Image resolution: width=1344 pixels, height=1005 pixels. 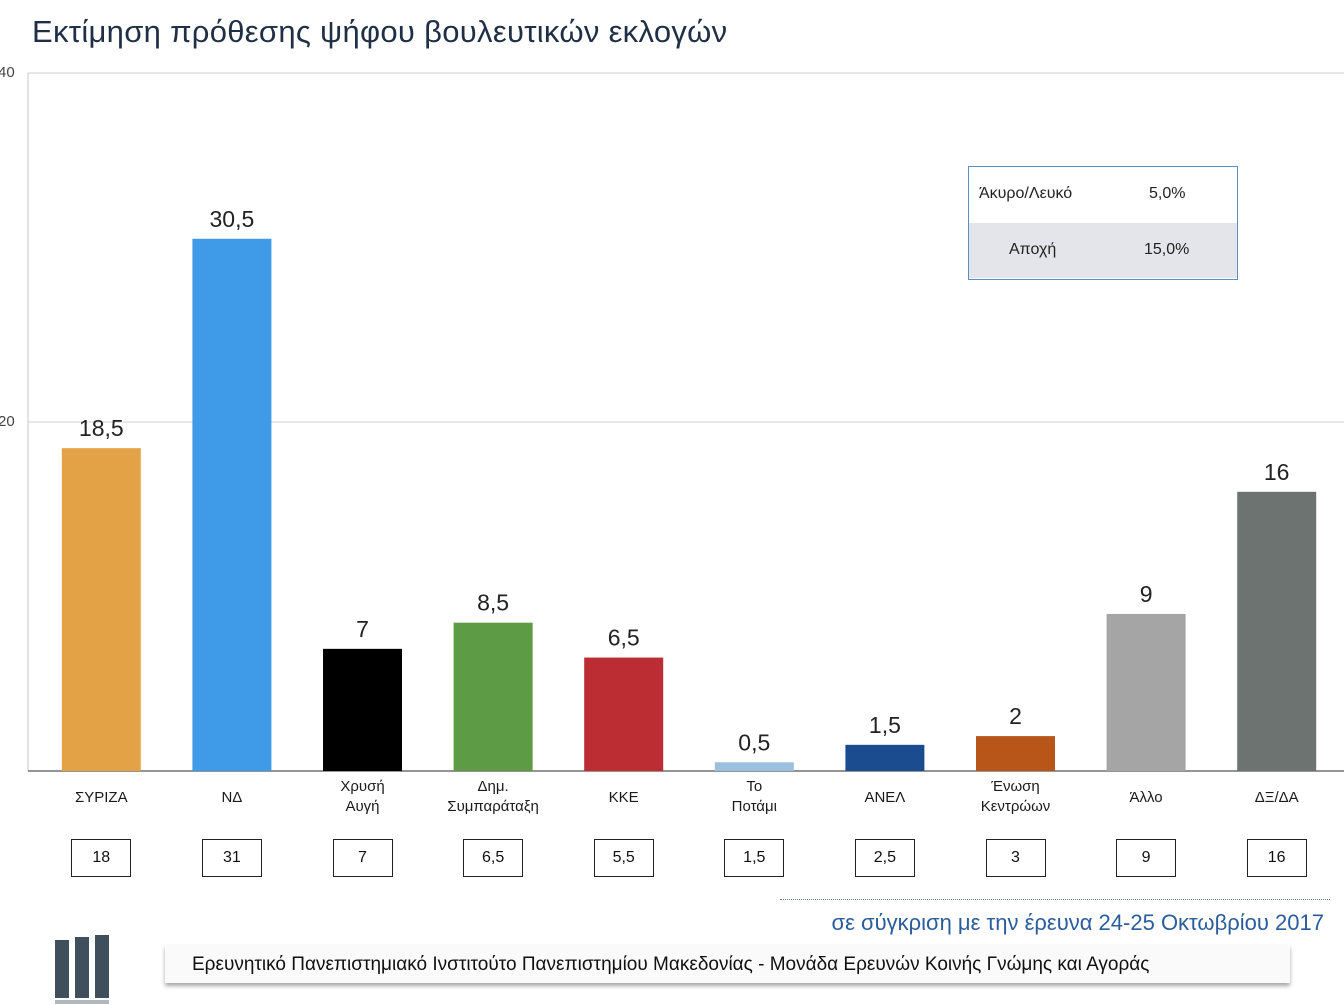 I want to click on x-tick-label: Άλλο, so click(x=1146, y=797).